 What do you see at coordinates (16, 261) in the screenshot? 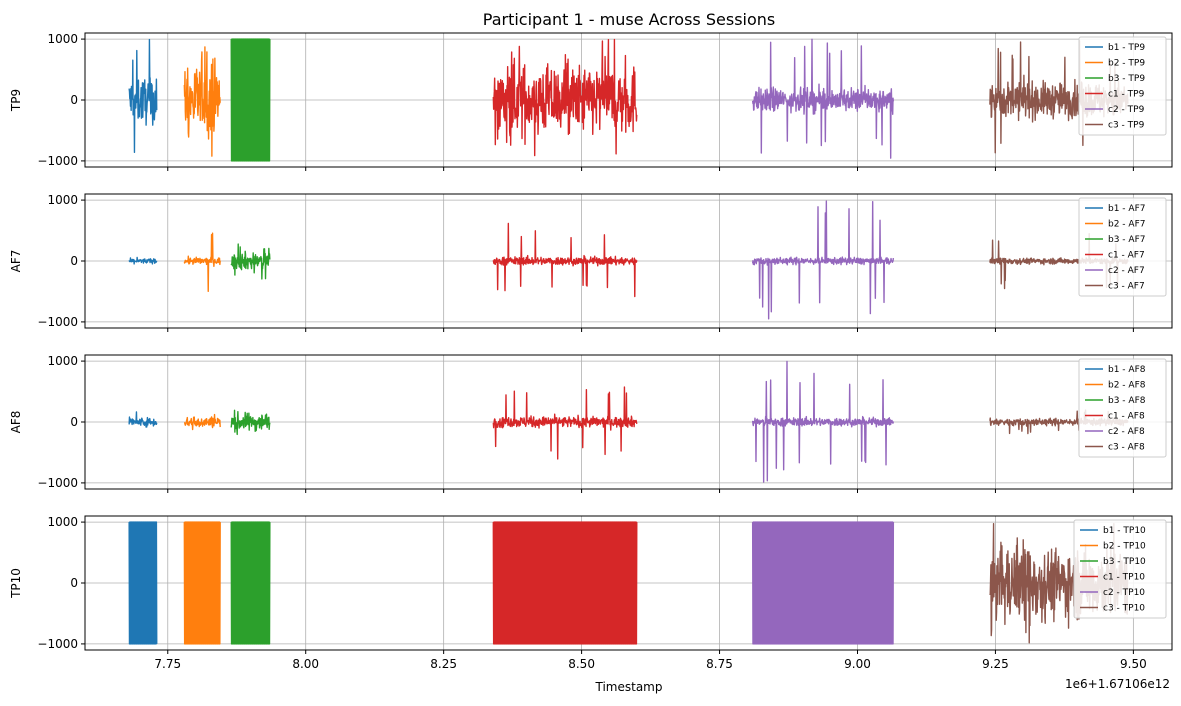
I see `y-axis-label: AF7` at bounding box center [16, 261].